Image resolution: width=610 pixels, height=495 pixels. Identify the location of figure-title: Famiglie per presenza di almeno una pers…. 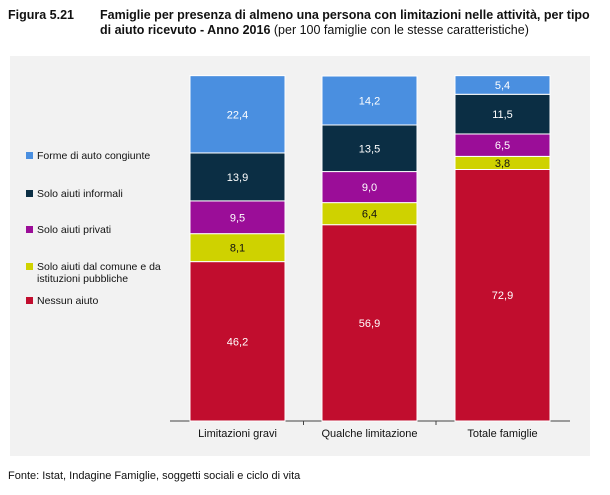
(350, 23).